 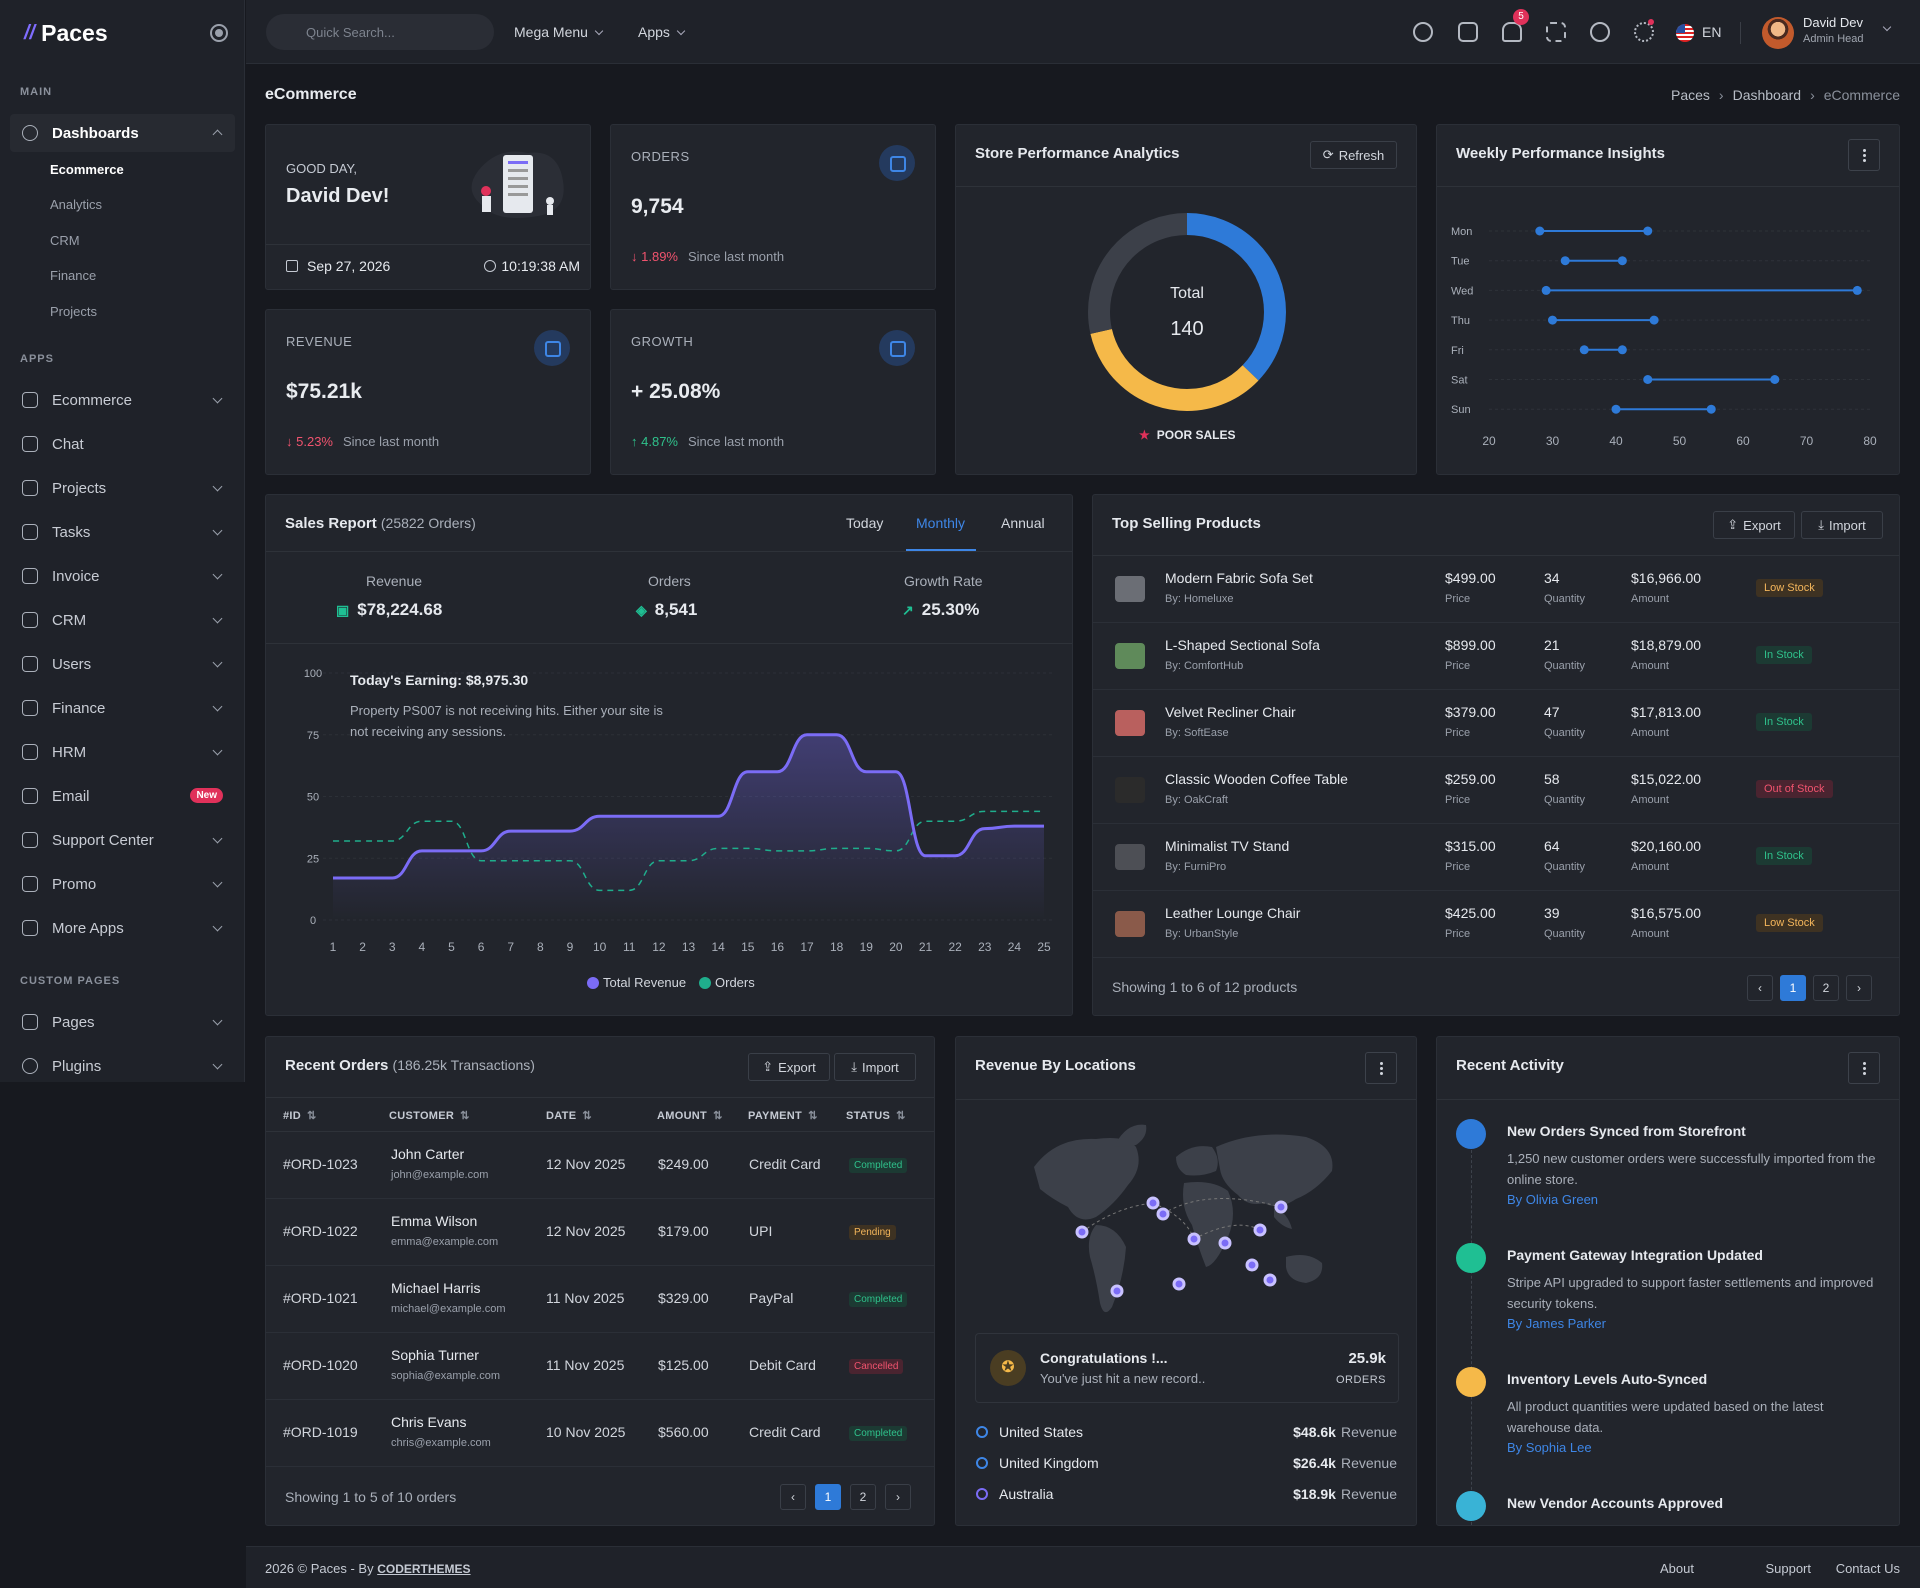 What do you see at coordinates (1239, 578) in the screenshot?
I see `product-name: Modern Fabric Sofa Set` at bounding box center [1239, 578].